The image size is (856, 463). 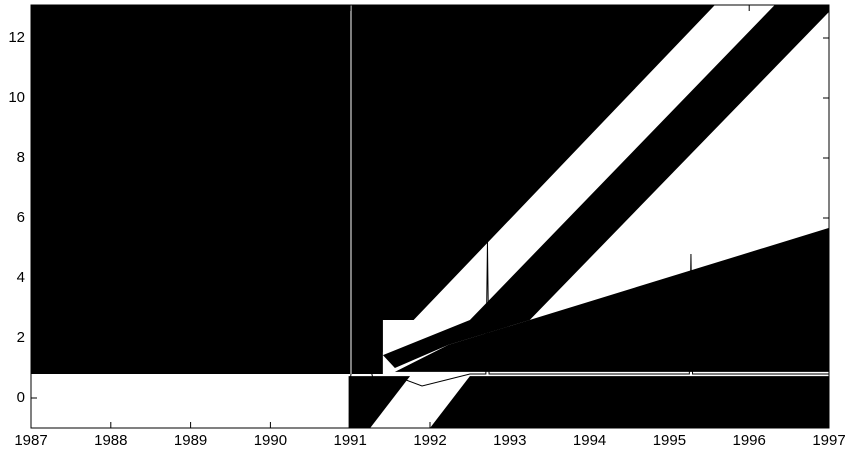 I want to click on x-tick-label: 1988, so click(x=110, y=440).